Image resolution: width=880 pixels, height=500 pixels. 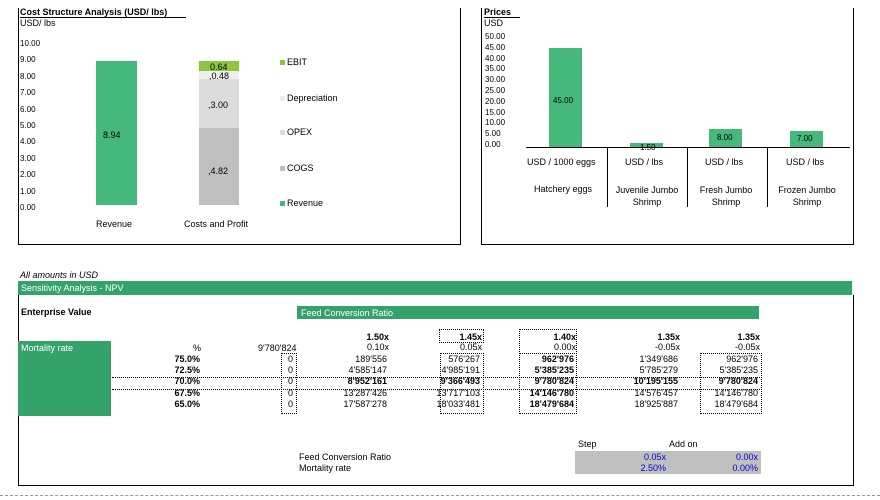 I want to click on price-ytick: 50.00, so click(x=495, y=36).